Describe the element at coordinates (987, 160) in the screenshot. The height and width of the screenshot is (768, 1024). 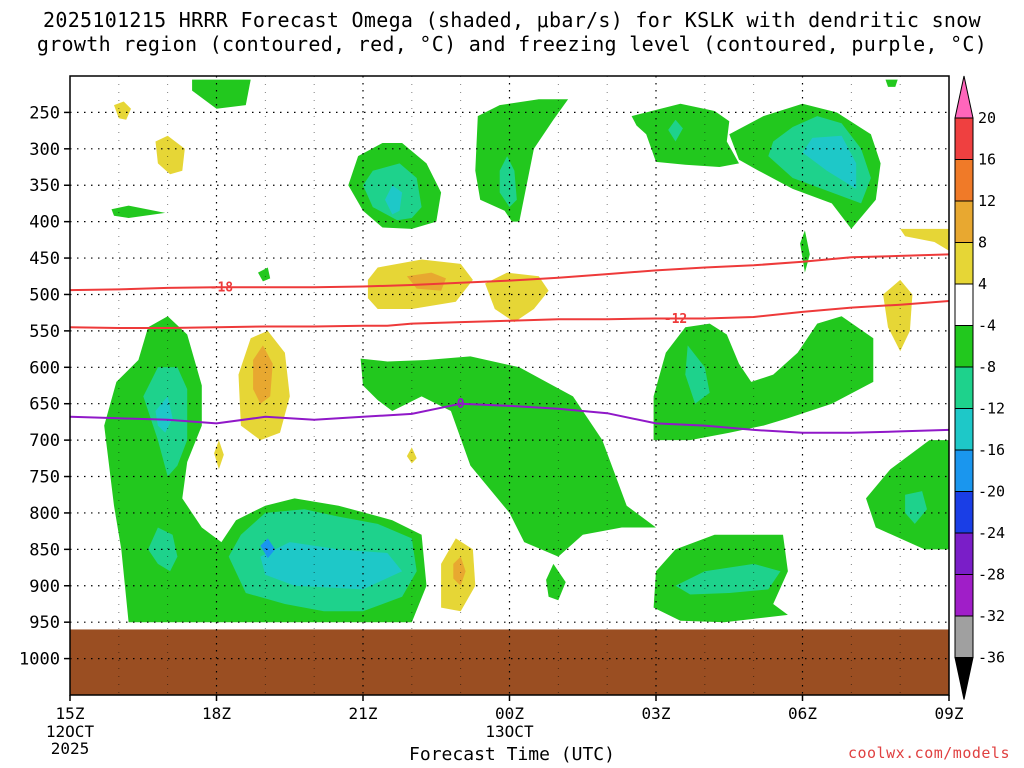
I see `colorbar-label: 16` at that location.